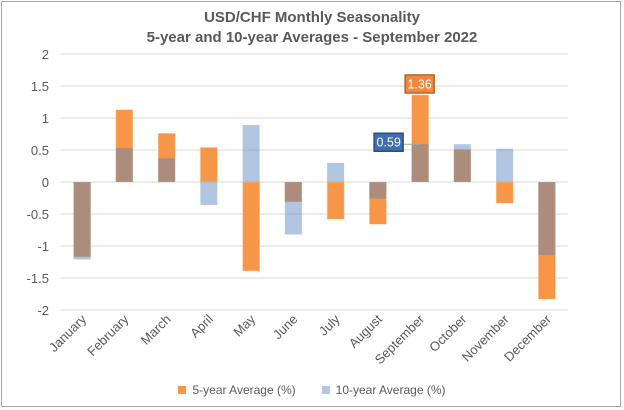 Image resolution: width=624 pixels, height=410 pixels. I want to click on y-tick-label: 0, so click(45, 182).